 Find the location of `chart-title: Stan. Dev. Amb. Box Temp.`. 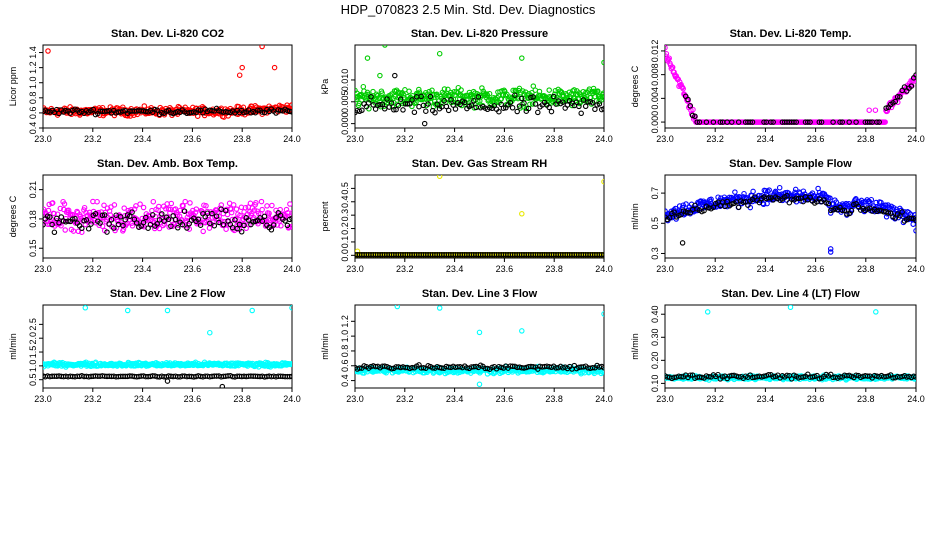

chart-title: Stan. Dev. Amb. Box Temp. is located at coordinates (167, 164).